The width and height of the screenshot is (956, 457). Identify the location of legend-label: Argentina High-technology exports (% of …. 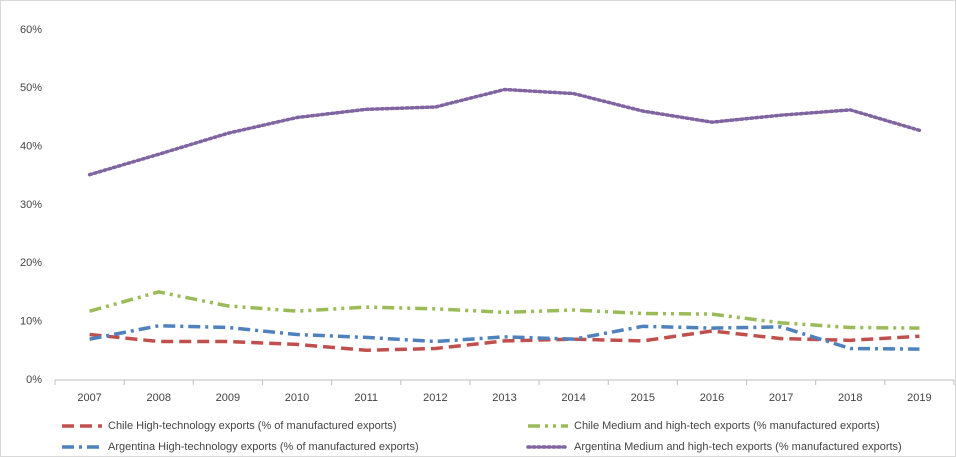
(263, 447).